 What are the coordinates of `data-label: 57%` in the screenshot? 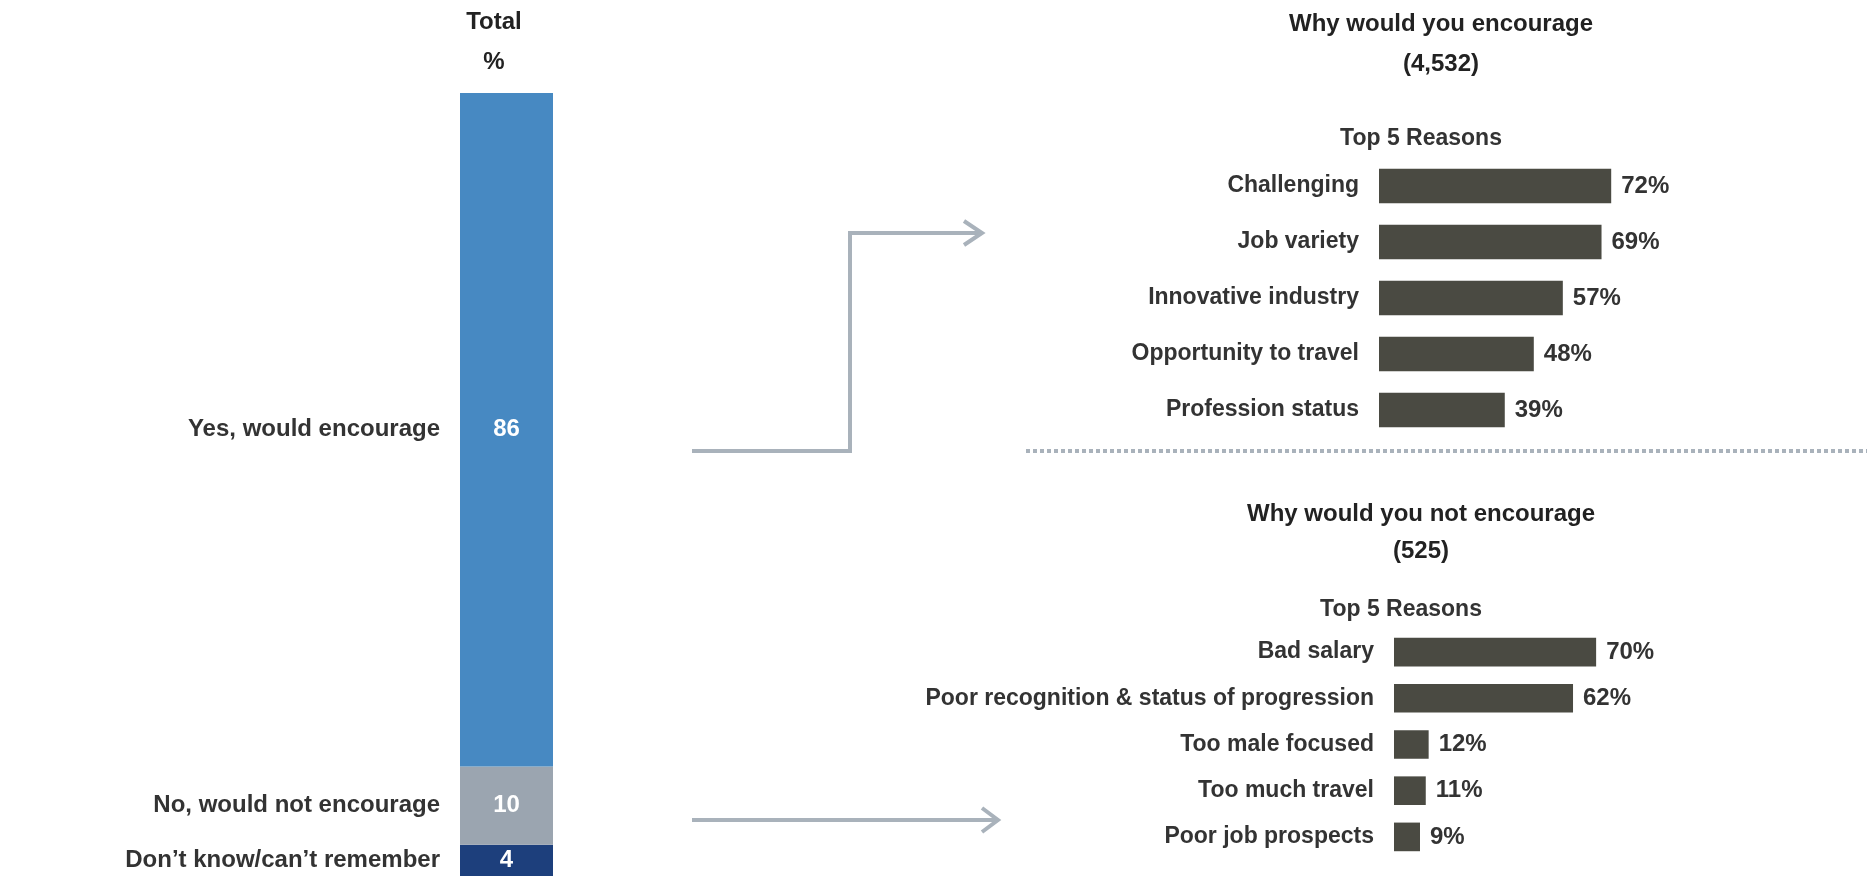 It's located at (1596, 296).